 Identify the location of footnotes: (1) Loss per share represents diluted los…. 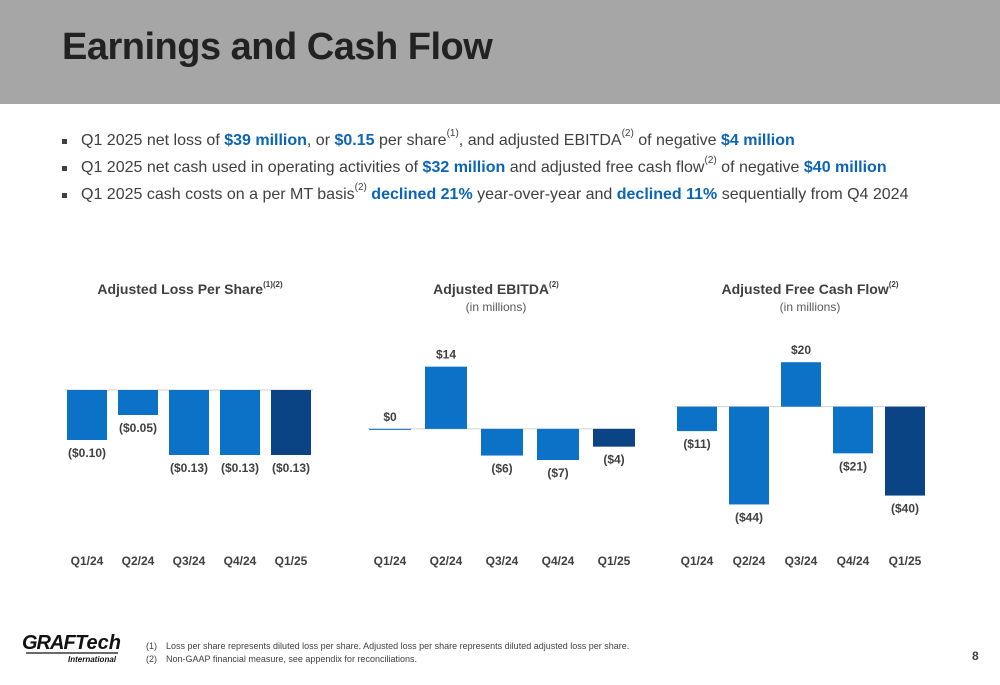
(387, 653).